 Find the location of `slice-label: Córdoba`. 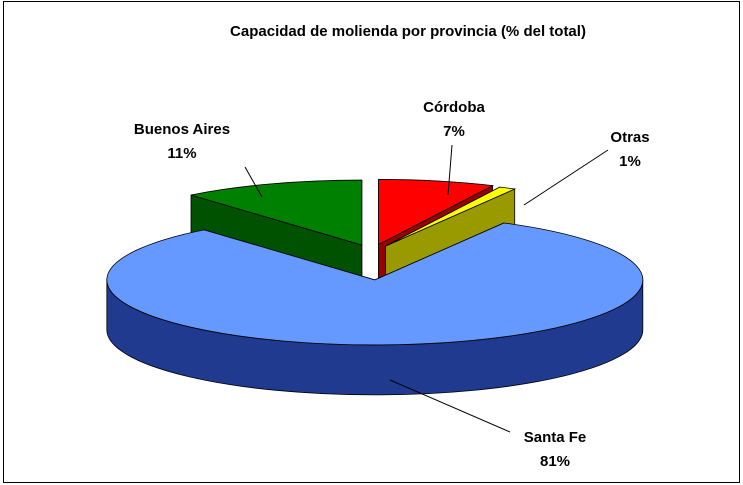

slice-label: Córdoba is located at coordinates (454, 107).